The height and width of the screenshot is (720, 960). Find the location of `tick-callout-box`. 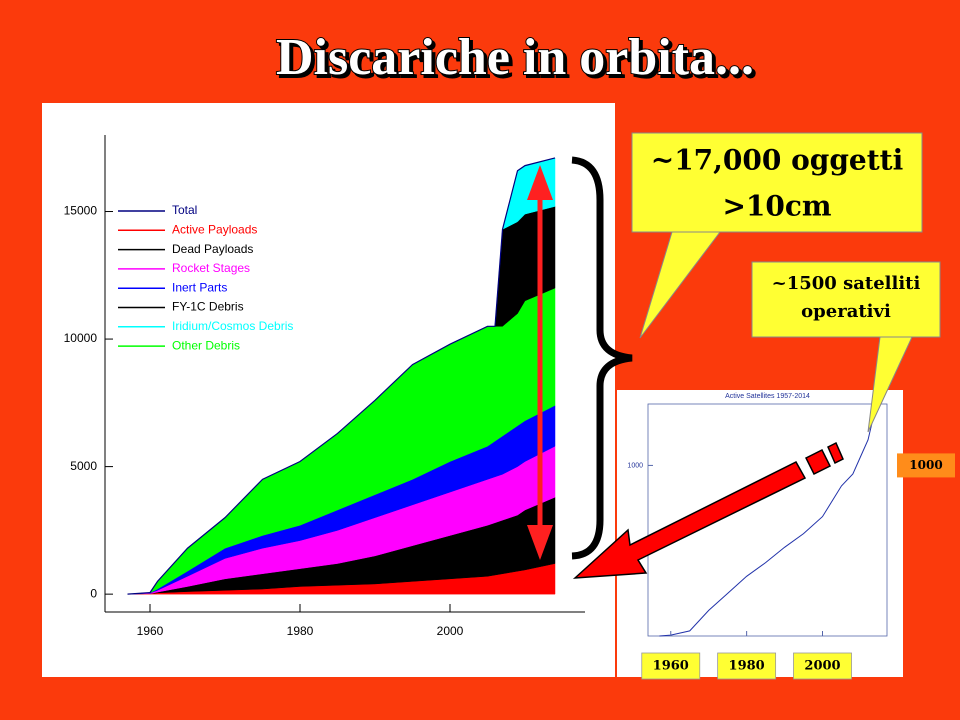

tick-callout-box is located at coordinates (926, 465).